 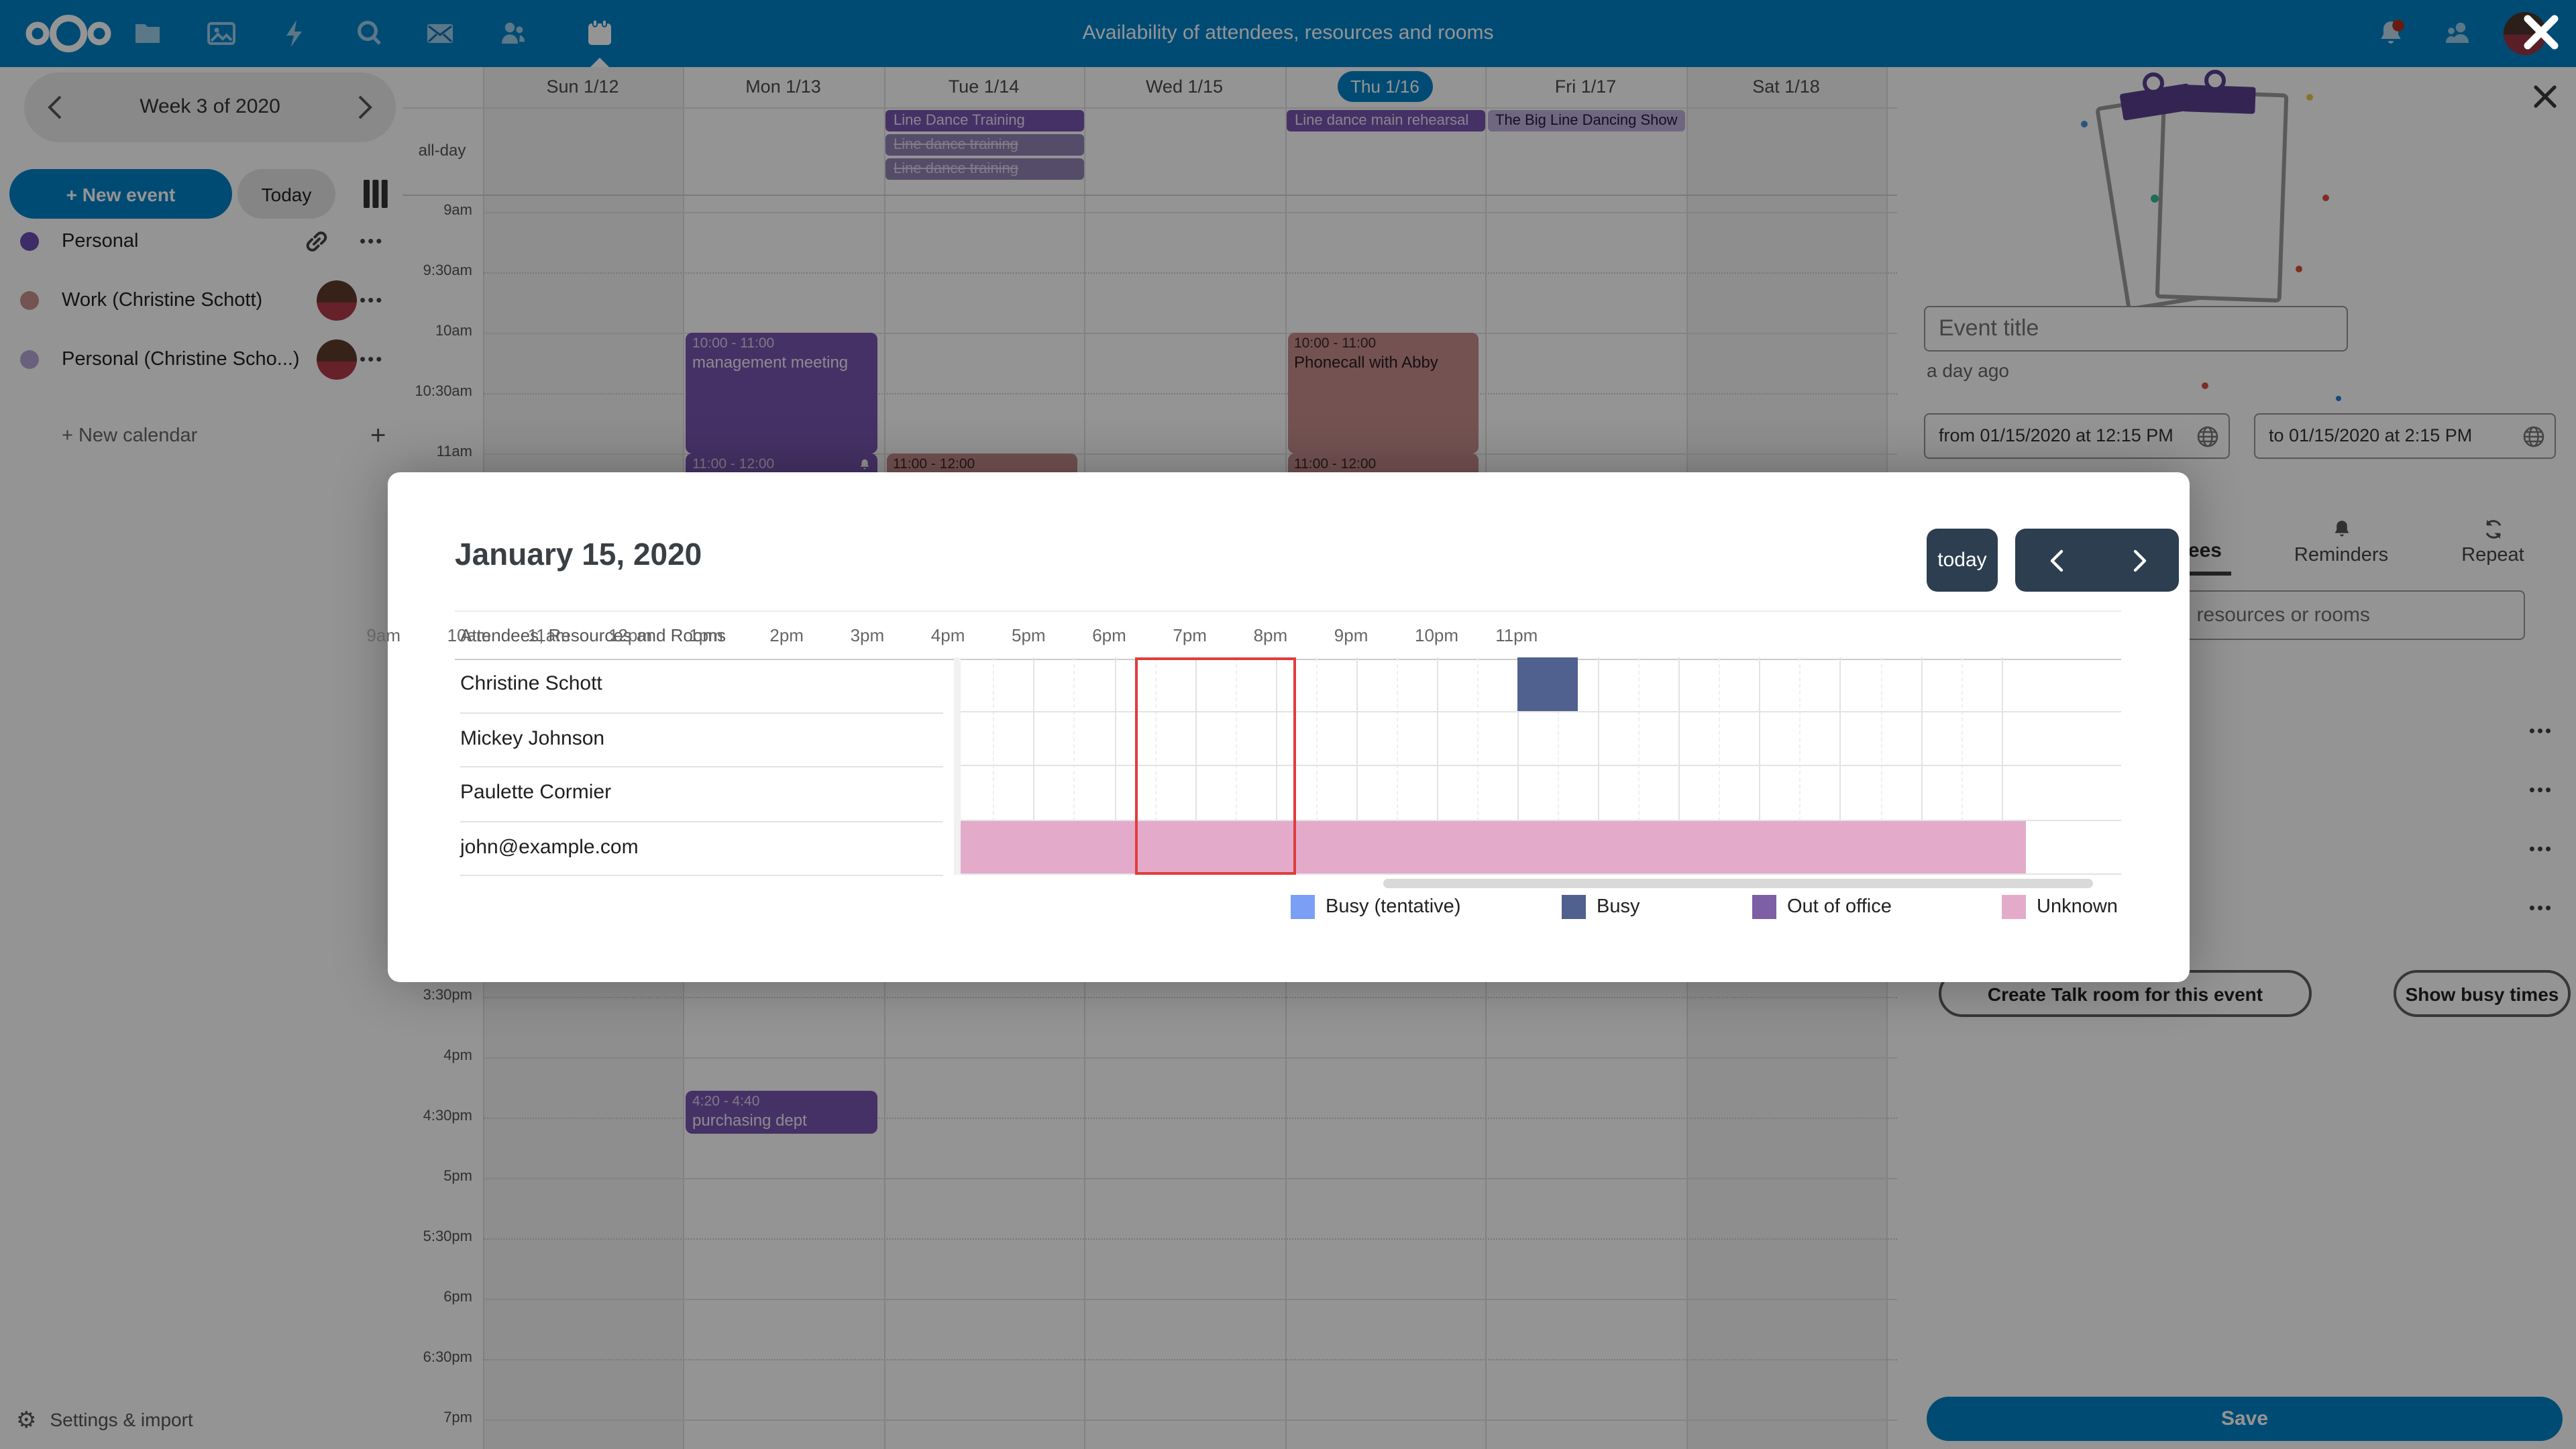 I want to click on day-header: Thu 1/16, so click(x=1385, y=87).